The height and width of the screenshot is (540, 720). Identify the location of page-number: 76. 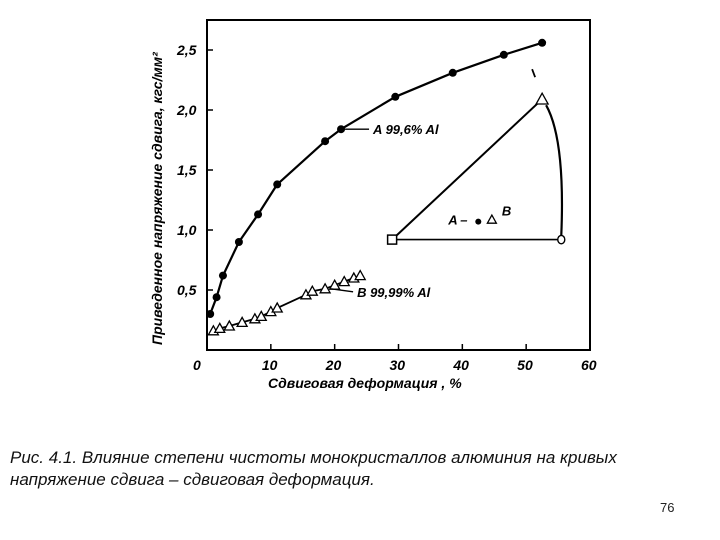
(667, 507).